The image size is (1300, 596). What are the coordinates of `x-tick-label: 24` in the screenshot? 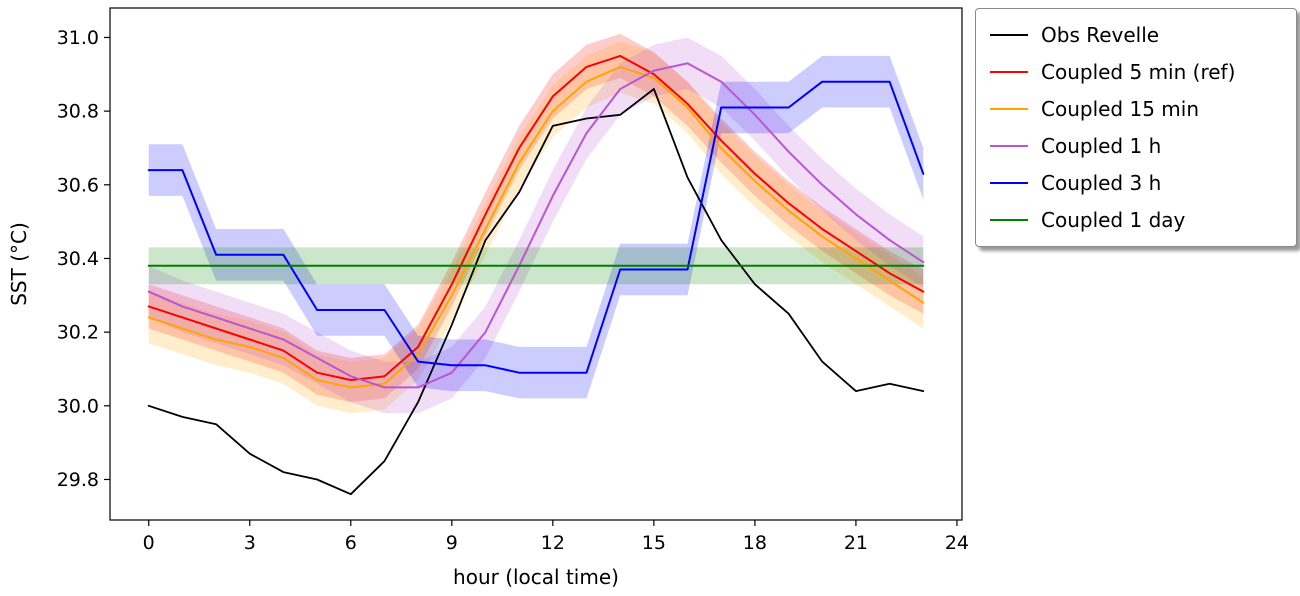 It's located at (957, 543).